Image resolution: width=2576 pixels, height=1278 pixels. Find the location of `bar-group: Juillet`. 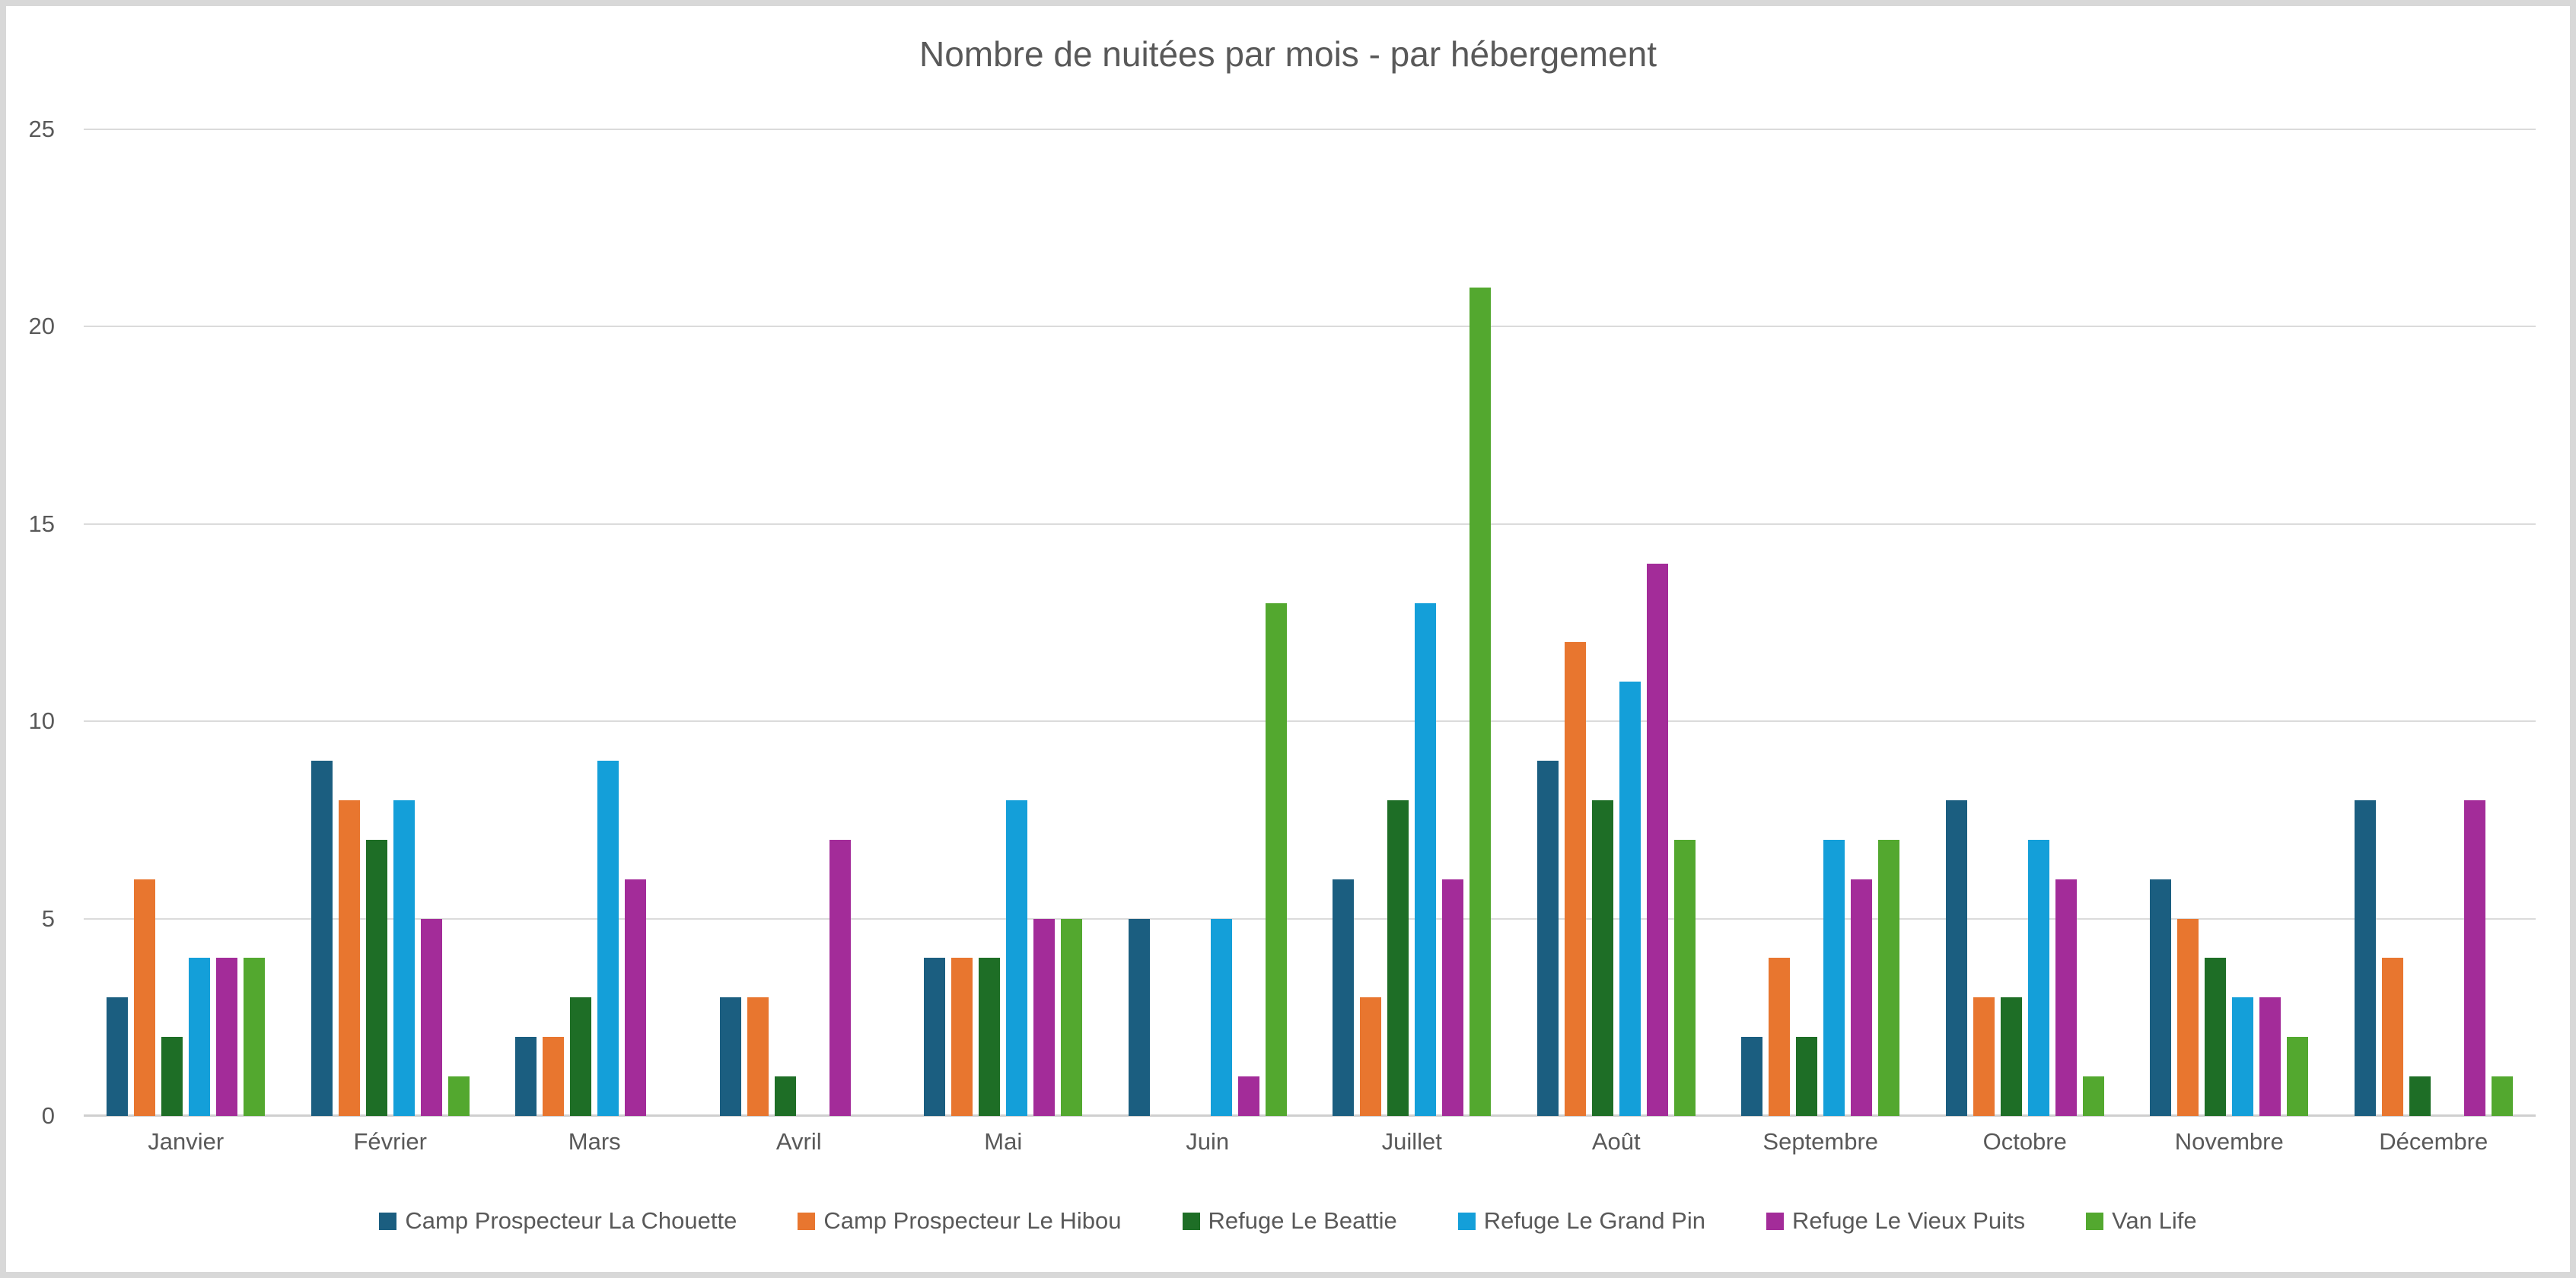

bar-group: Juillet is located at coordinates (1412, 642).